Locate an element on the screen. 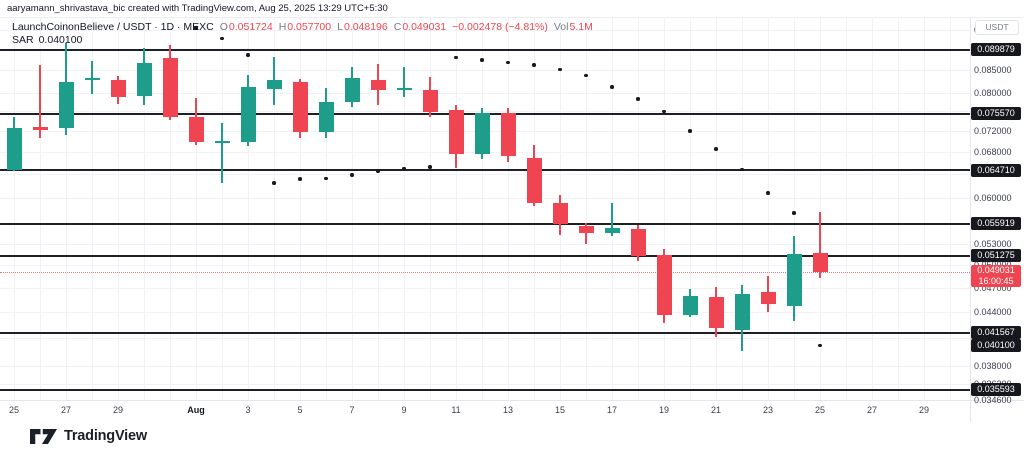 The width and height of the screenshot is (1024, 456). price-axis-label: 0.034600 is located at coordinates (993, 400).